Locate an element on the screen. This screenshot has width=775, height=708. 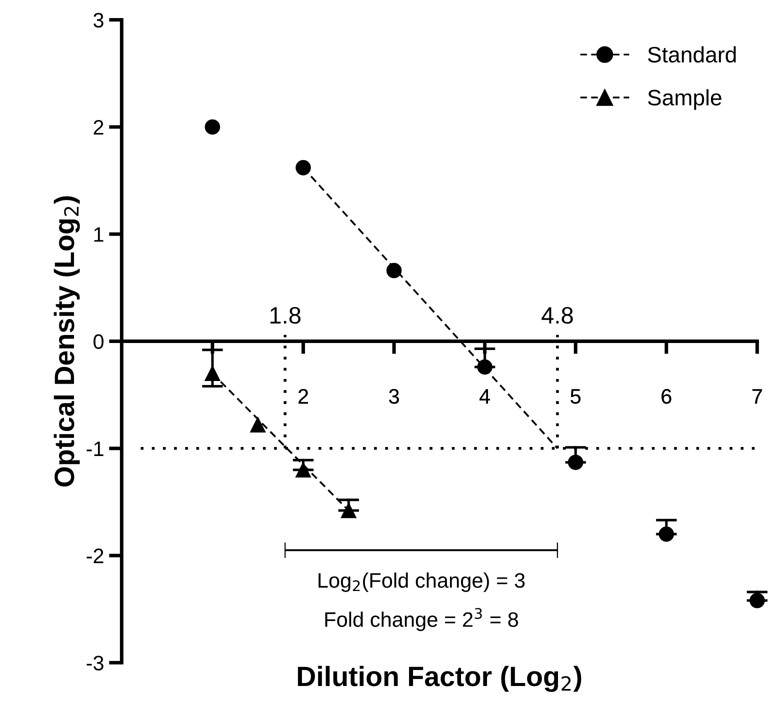
y-tick-label: -3 is located at coordinates (95, 663).